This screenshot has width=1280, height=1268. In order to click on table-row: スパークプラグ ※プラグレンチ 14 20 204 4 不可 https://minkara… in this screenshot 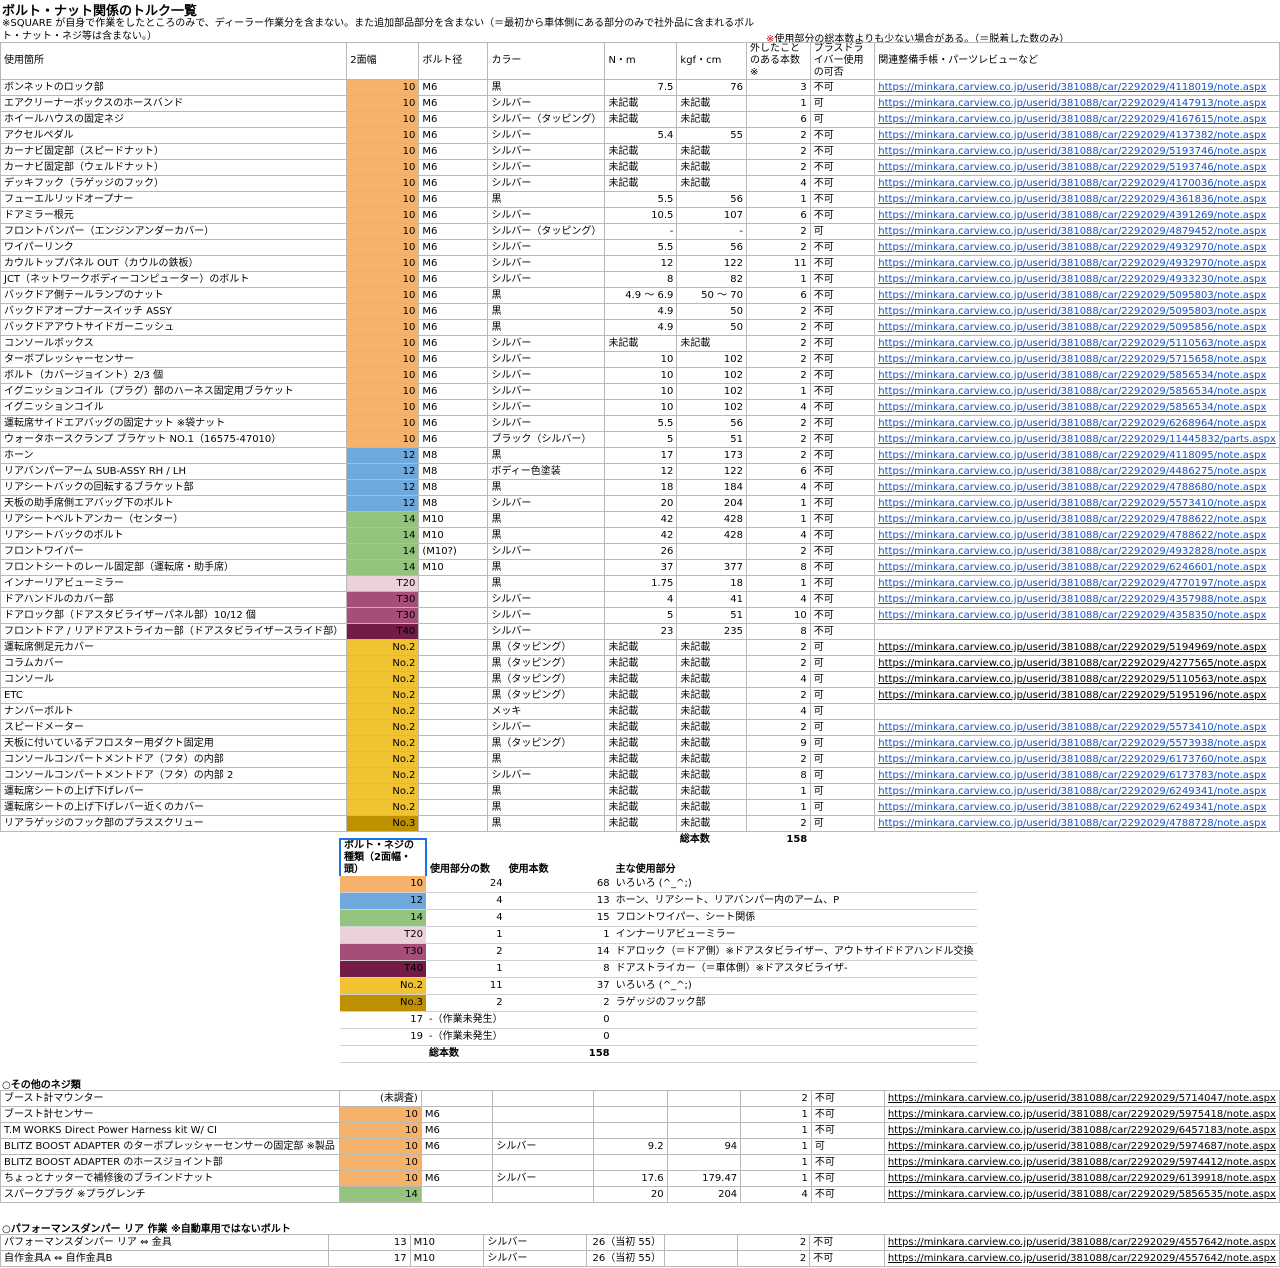, I will do `click(640, 1194)`.